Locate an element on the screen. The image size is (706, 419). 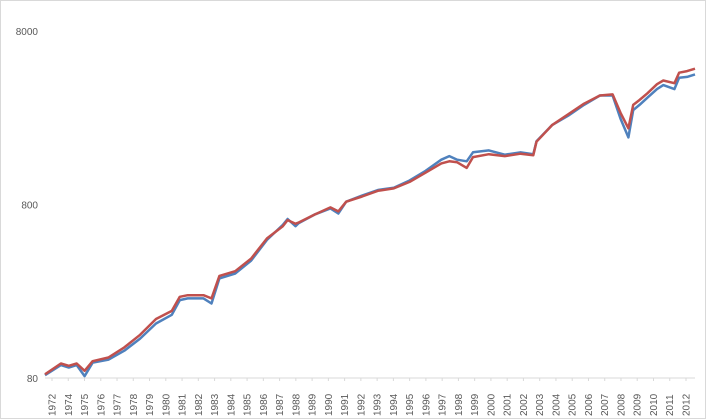
x-tick-label: 1975 is located at coordinates (85, 404).